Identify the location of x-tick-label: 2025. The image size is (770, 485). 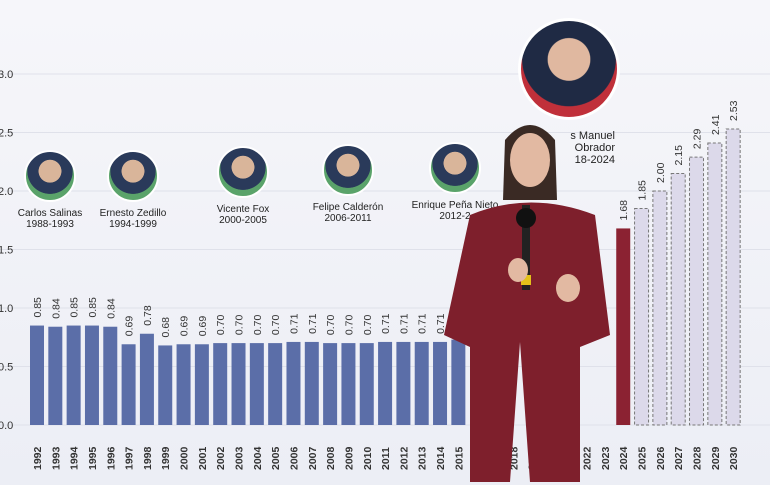
(643, 458).